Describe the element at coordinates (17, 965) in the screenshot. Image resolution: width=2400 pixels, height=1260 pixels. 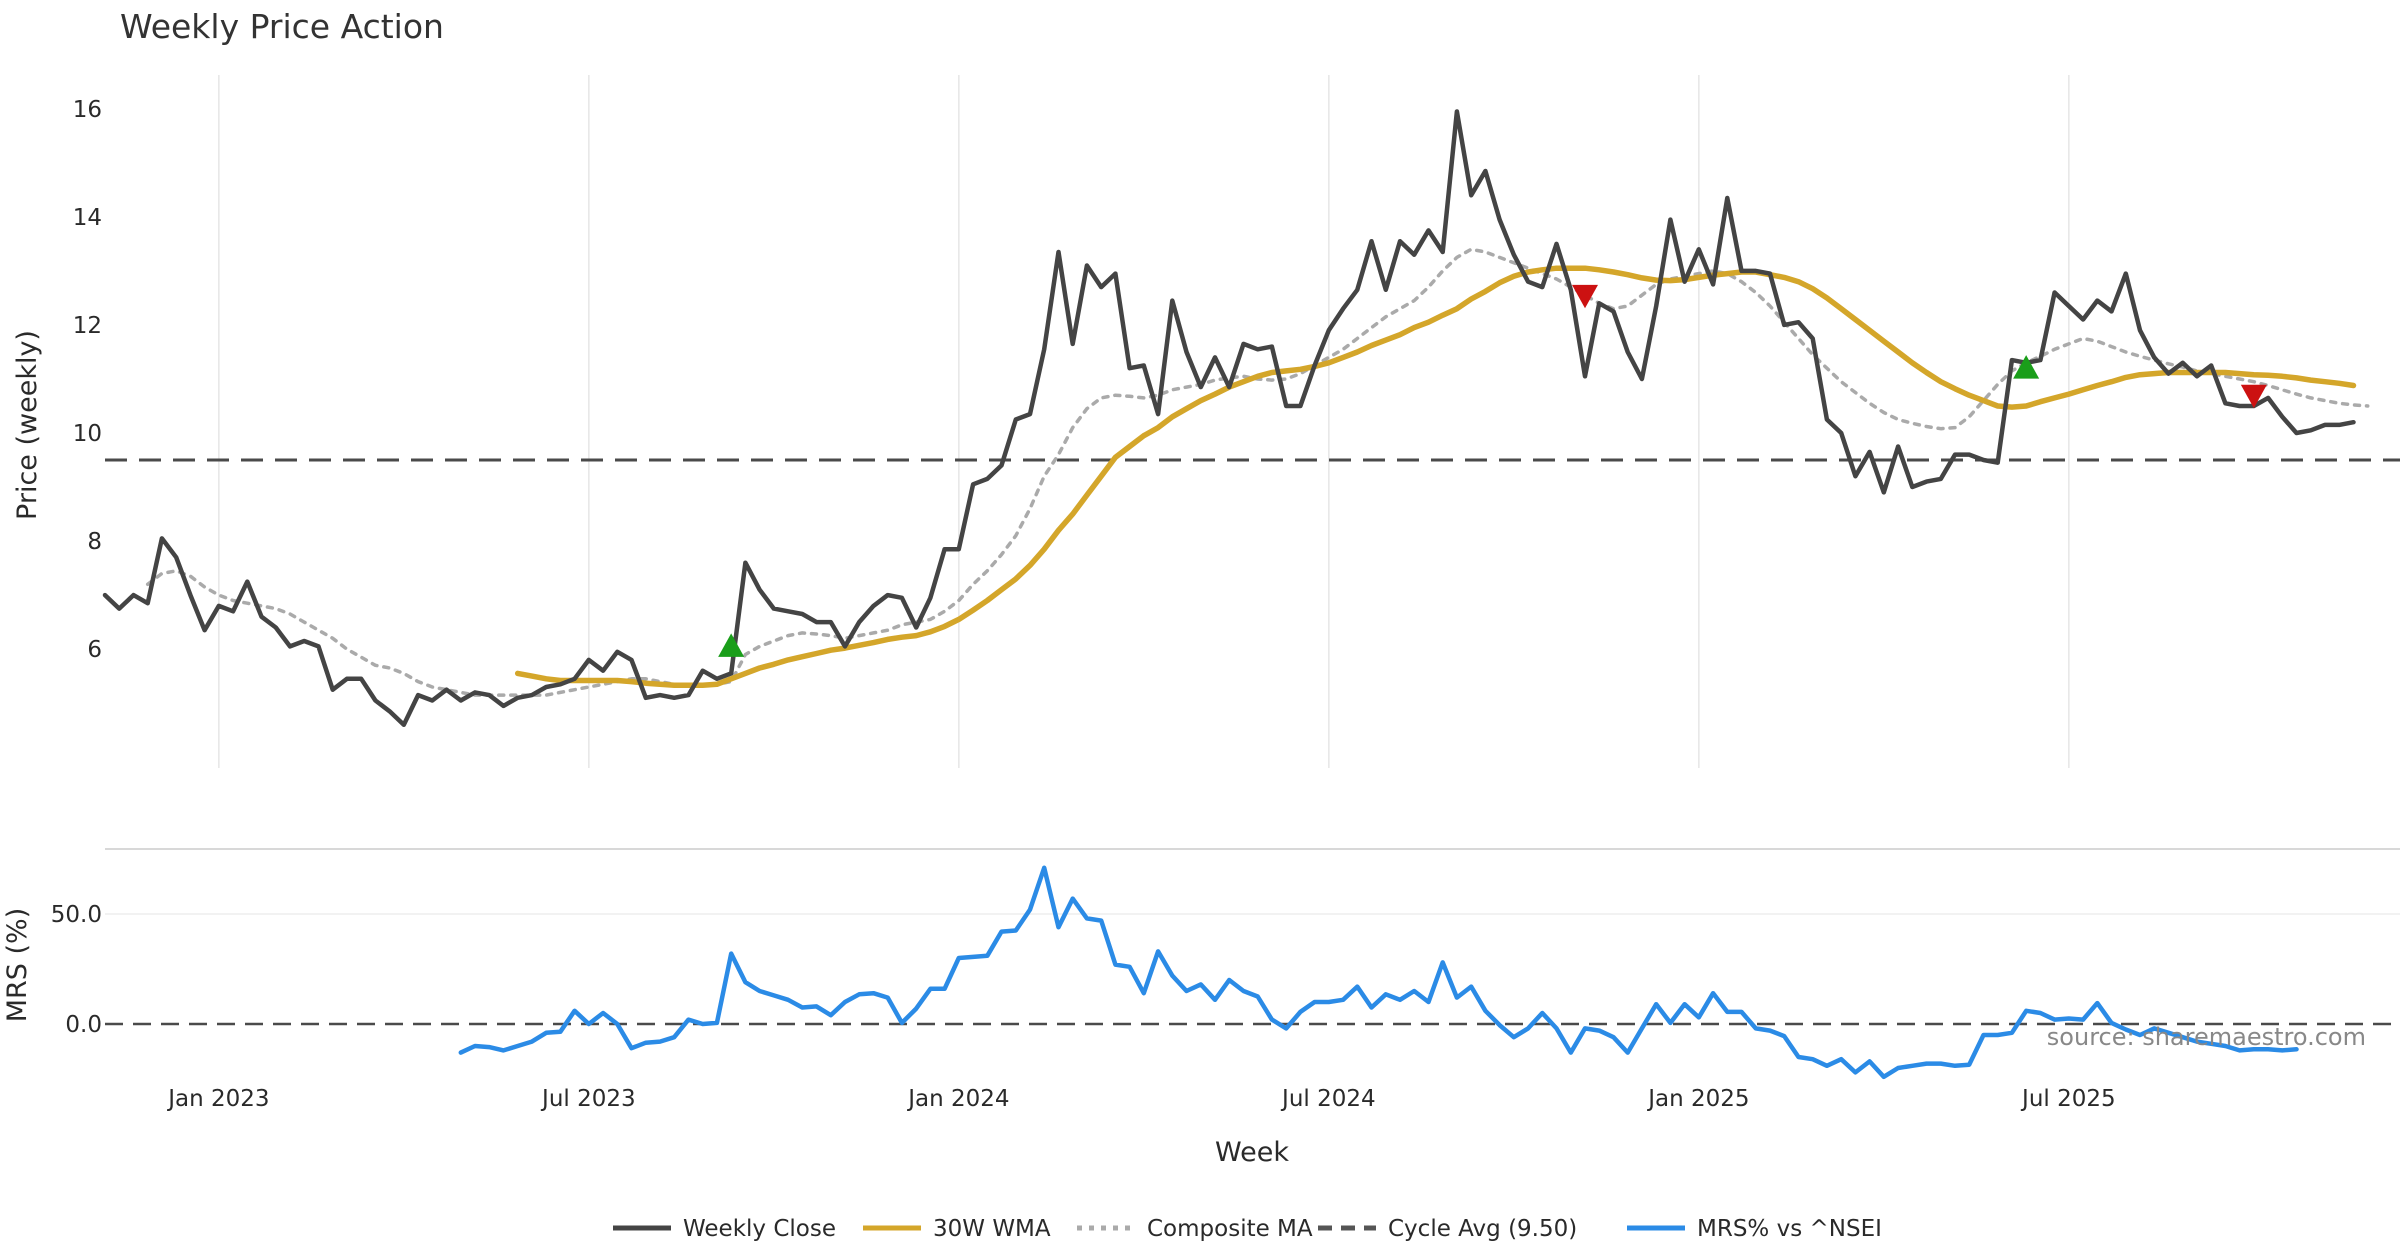
I see `mrs-y-axis-label: MRS (%)` at that location.